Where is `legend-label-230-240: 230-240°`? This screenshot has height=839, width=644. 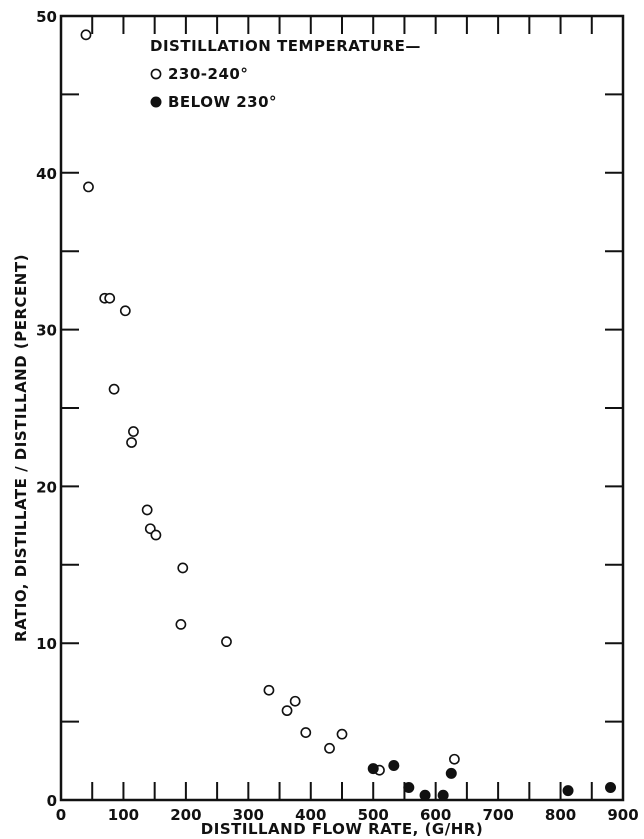 legend-label-230-240: 230-240° is located at coordinates (208, 74).